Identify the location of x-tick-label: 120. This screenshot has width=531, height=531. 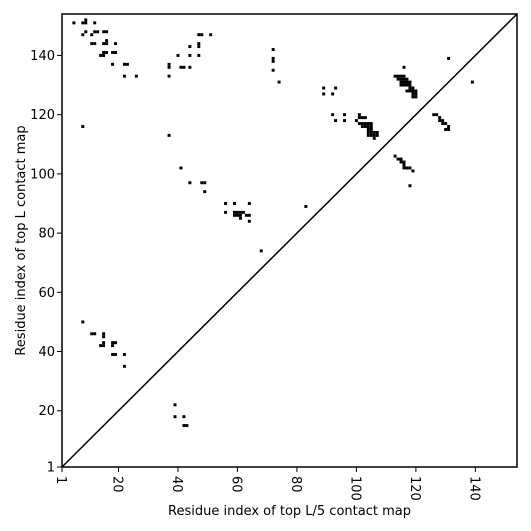
(414, 488).